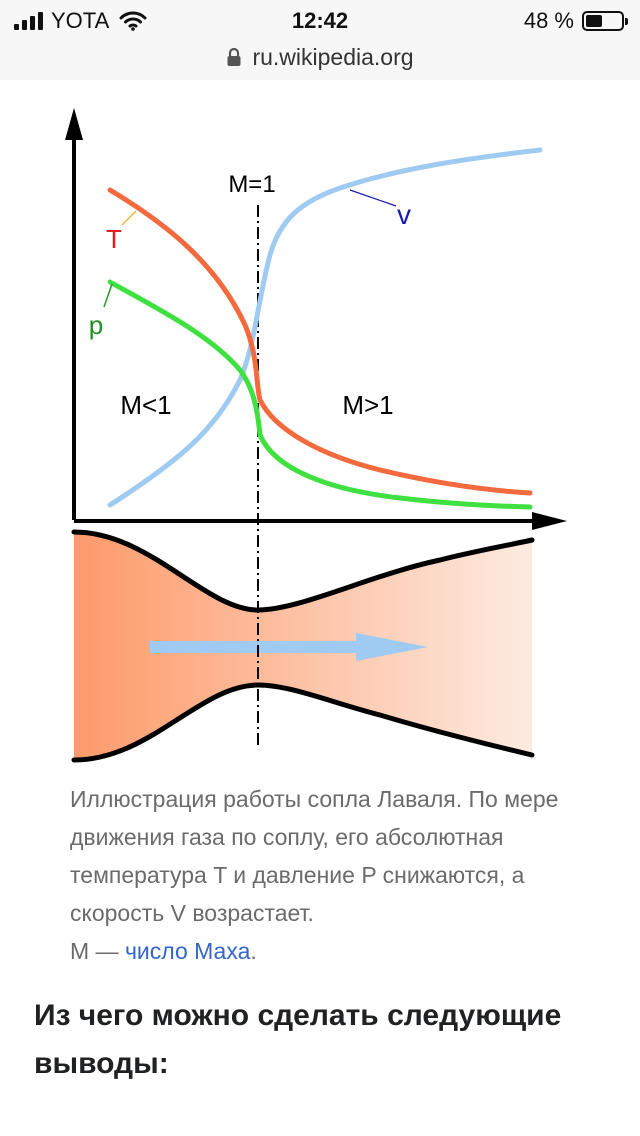  What do you see at coordinates (303, 571) in the screenshot?
I see `nozzle-wall-top` at bounding box center [303, 571].